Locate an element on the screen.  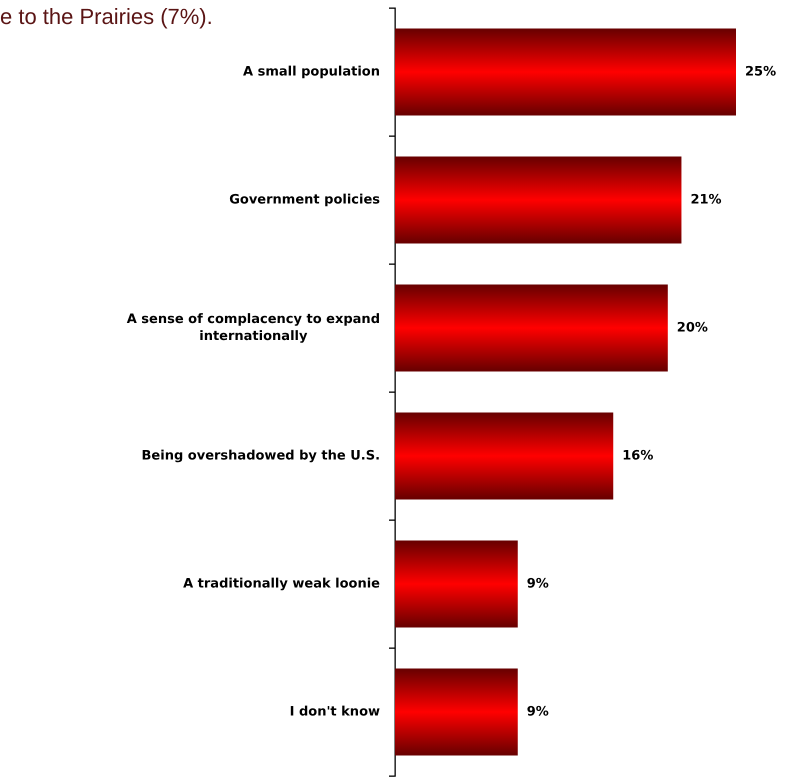
text: e to the Prairies (7%). is located at coordinates (106, 17).